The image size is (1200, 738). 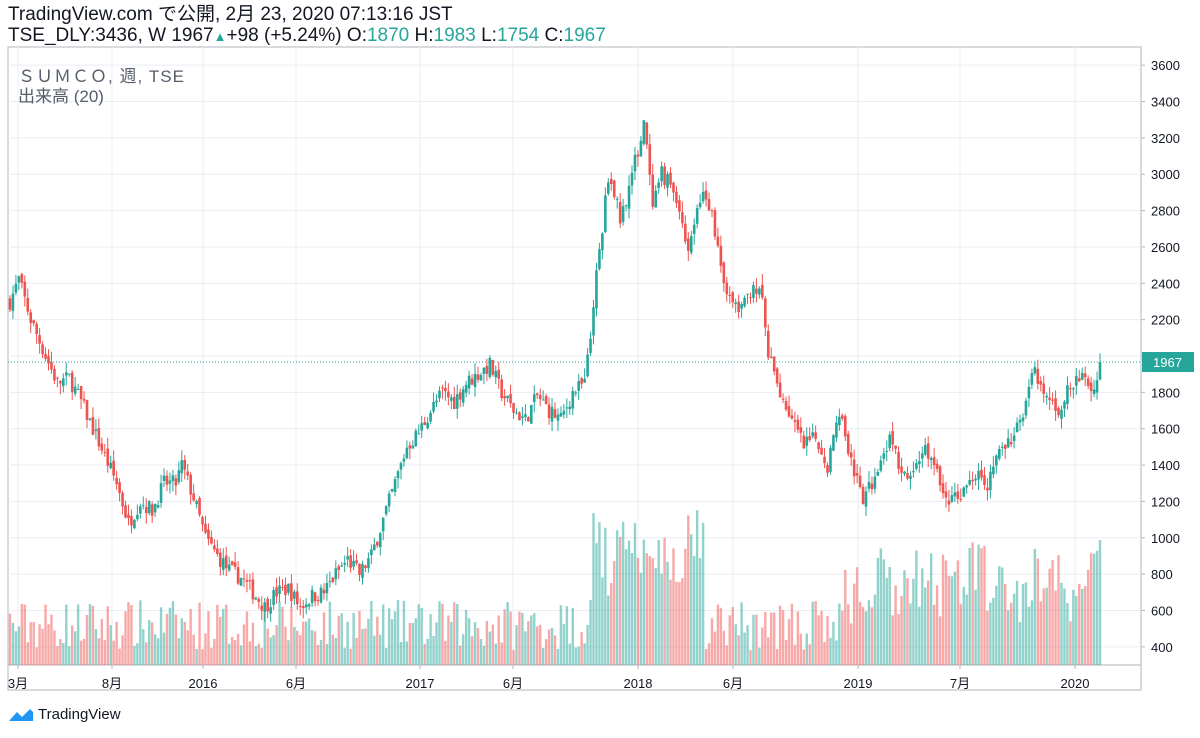 What do you see at coordinates (64, 714) in the screenshot?
I see `tradingview-brand: TradingView` at bounding box center [64, 714].